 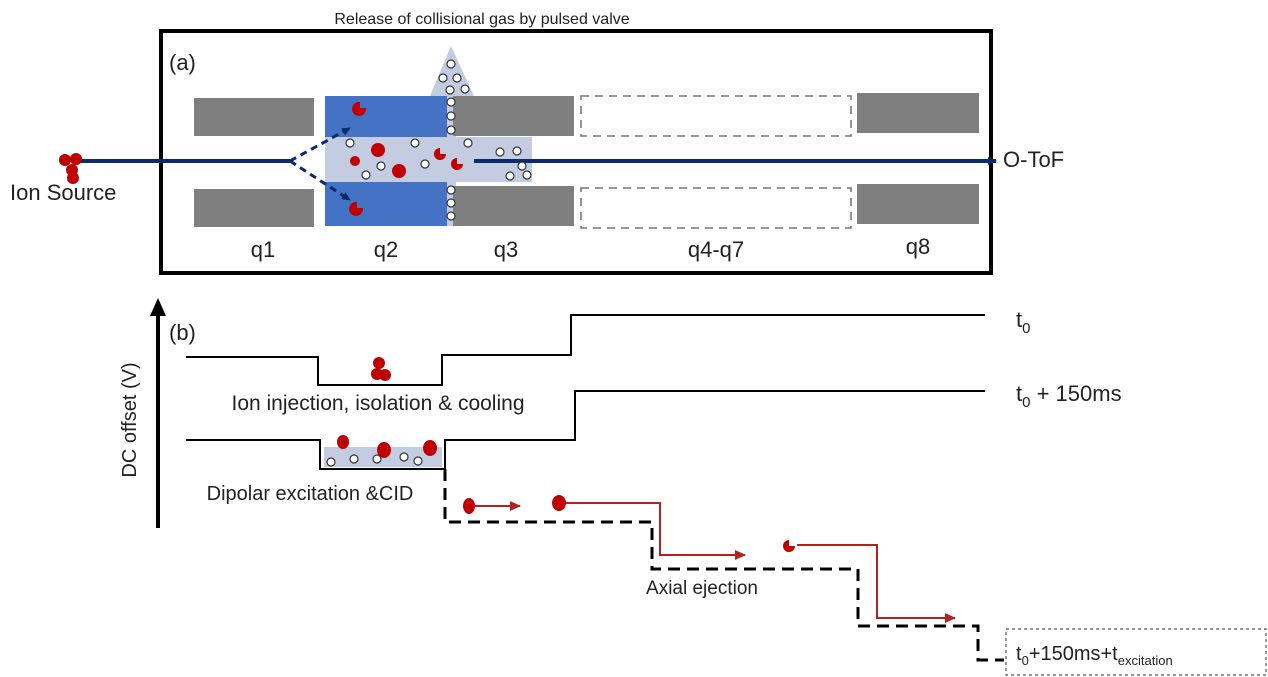 What do you see at coordinates (386, 249) in the screenshot?
I see `segment-label-q2: q2` at bounding box center [386, 249].